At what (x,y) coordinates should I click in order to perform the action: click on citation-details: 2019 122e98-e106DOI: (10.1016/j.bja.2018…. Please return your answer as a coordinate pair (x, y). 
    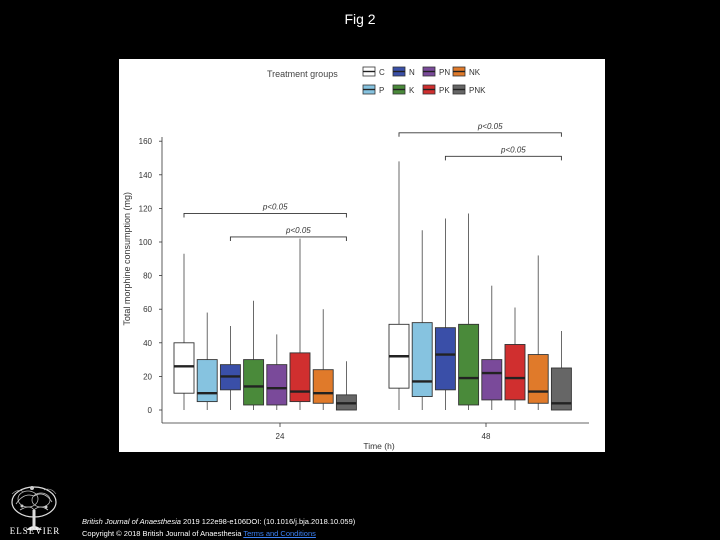
    Looking at the image, I should click on (268, 521).